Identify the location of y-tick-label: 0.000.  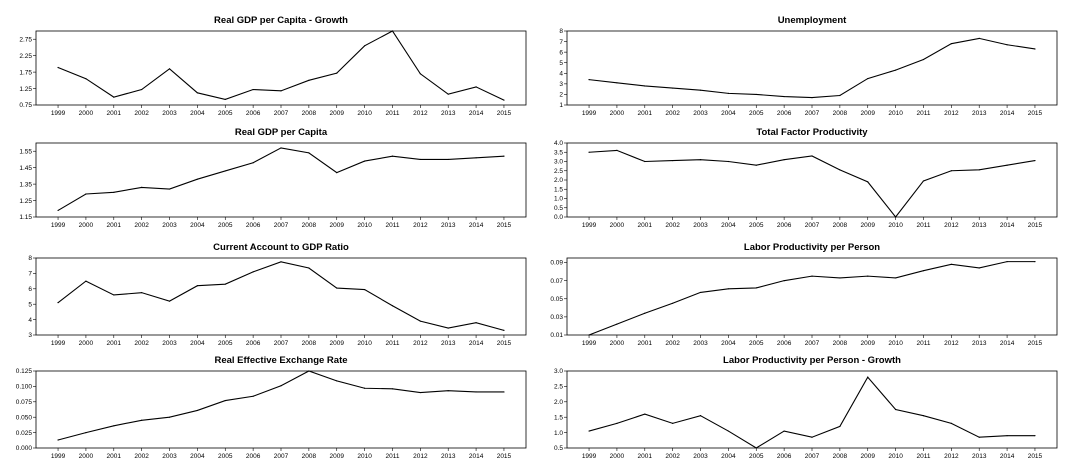
(24, 448).